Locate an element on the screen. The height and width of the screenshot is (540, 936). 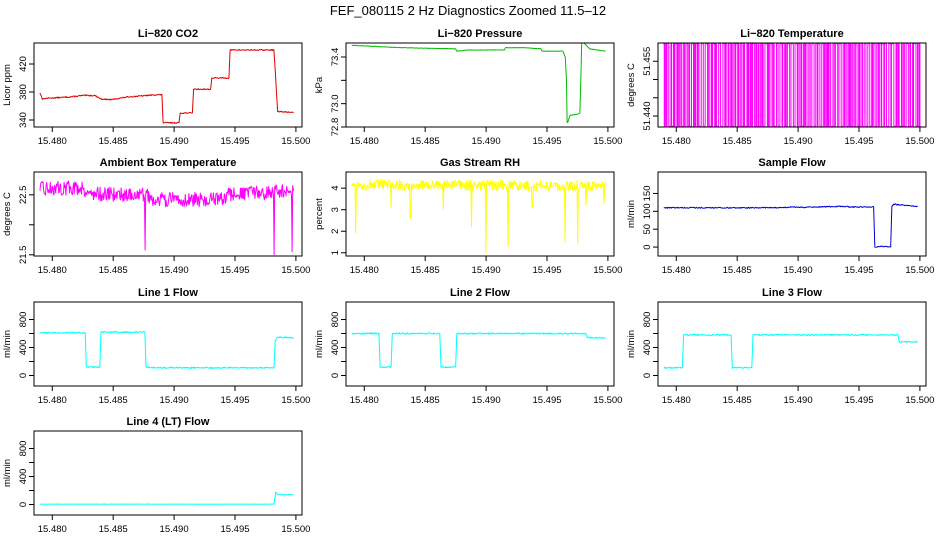
ylabel-line3: ml/min is located at coordinates (631, 344).